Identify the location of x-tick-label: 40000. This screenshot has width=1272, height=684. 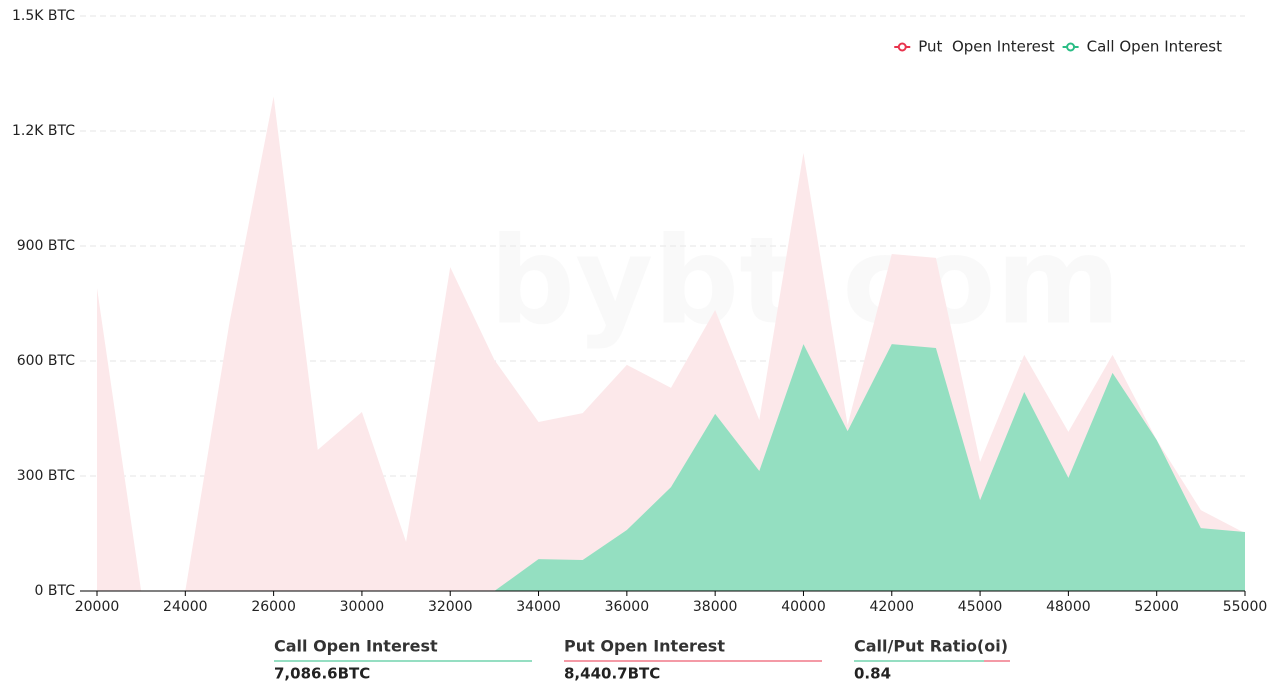
(803, 607).